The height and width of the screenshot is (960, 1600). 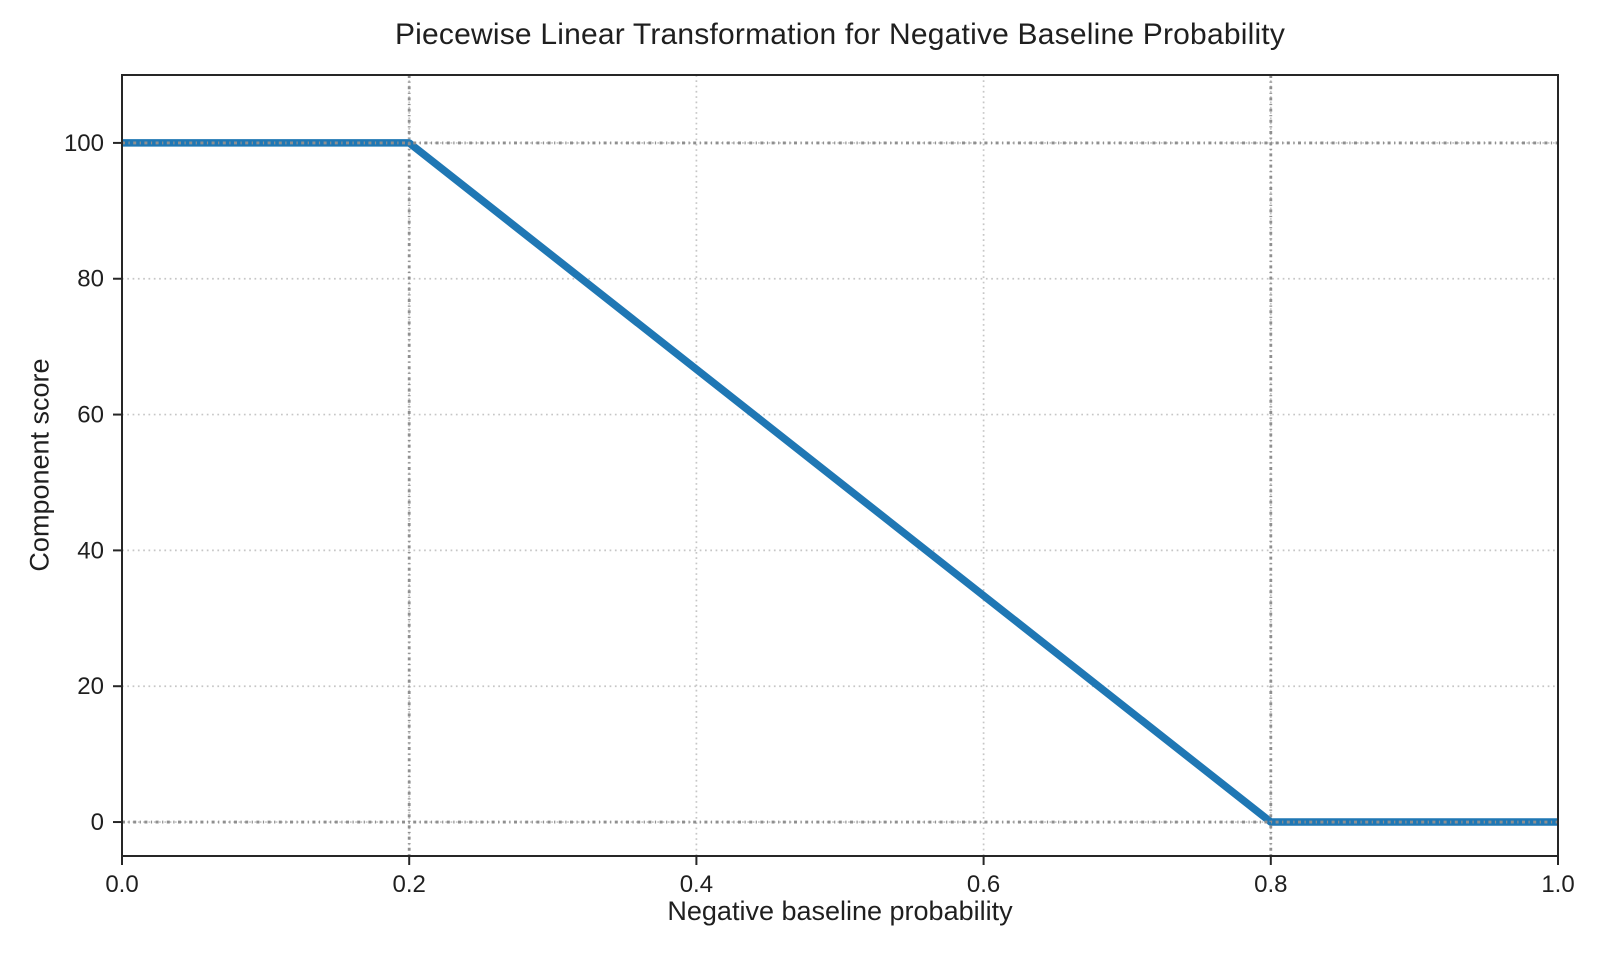 What do you see at coordinates (84, 143) in the screenshot?
I see `y-tick-label: 100` at bounding box center [84, 143].